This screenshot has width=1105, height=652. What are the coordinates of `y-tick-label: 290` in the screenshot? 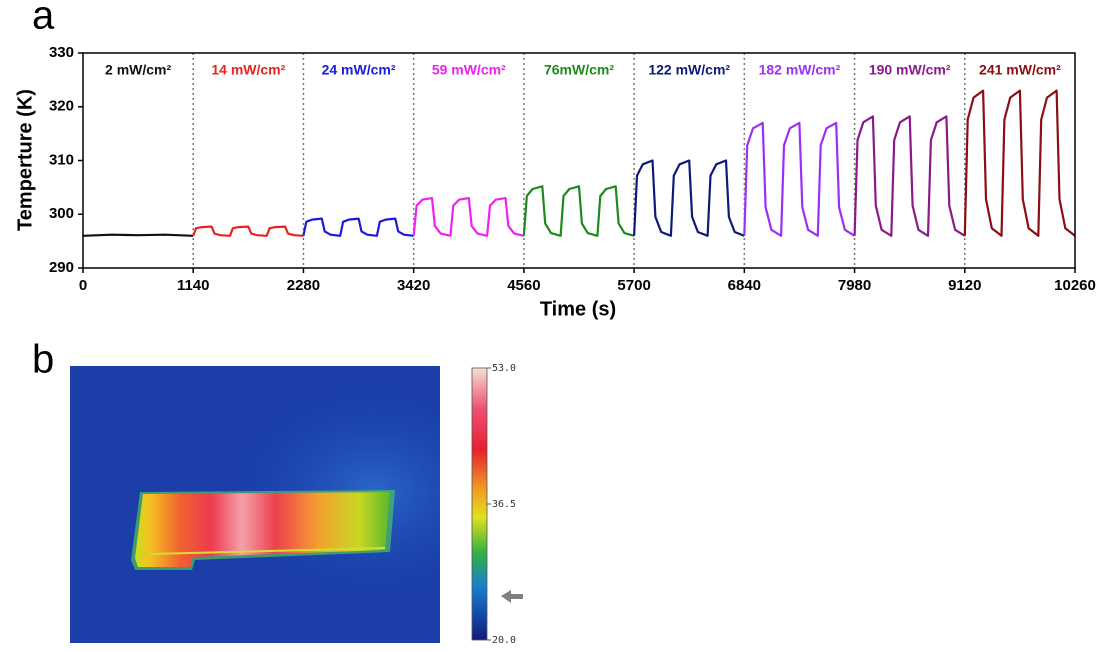 It's located at (61, 267).